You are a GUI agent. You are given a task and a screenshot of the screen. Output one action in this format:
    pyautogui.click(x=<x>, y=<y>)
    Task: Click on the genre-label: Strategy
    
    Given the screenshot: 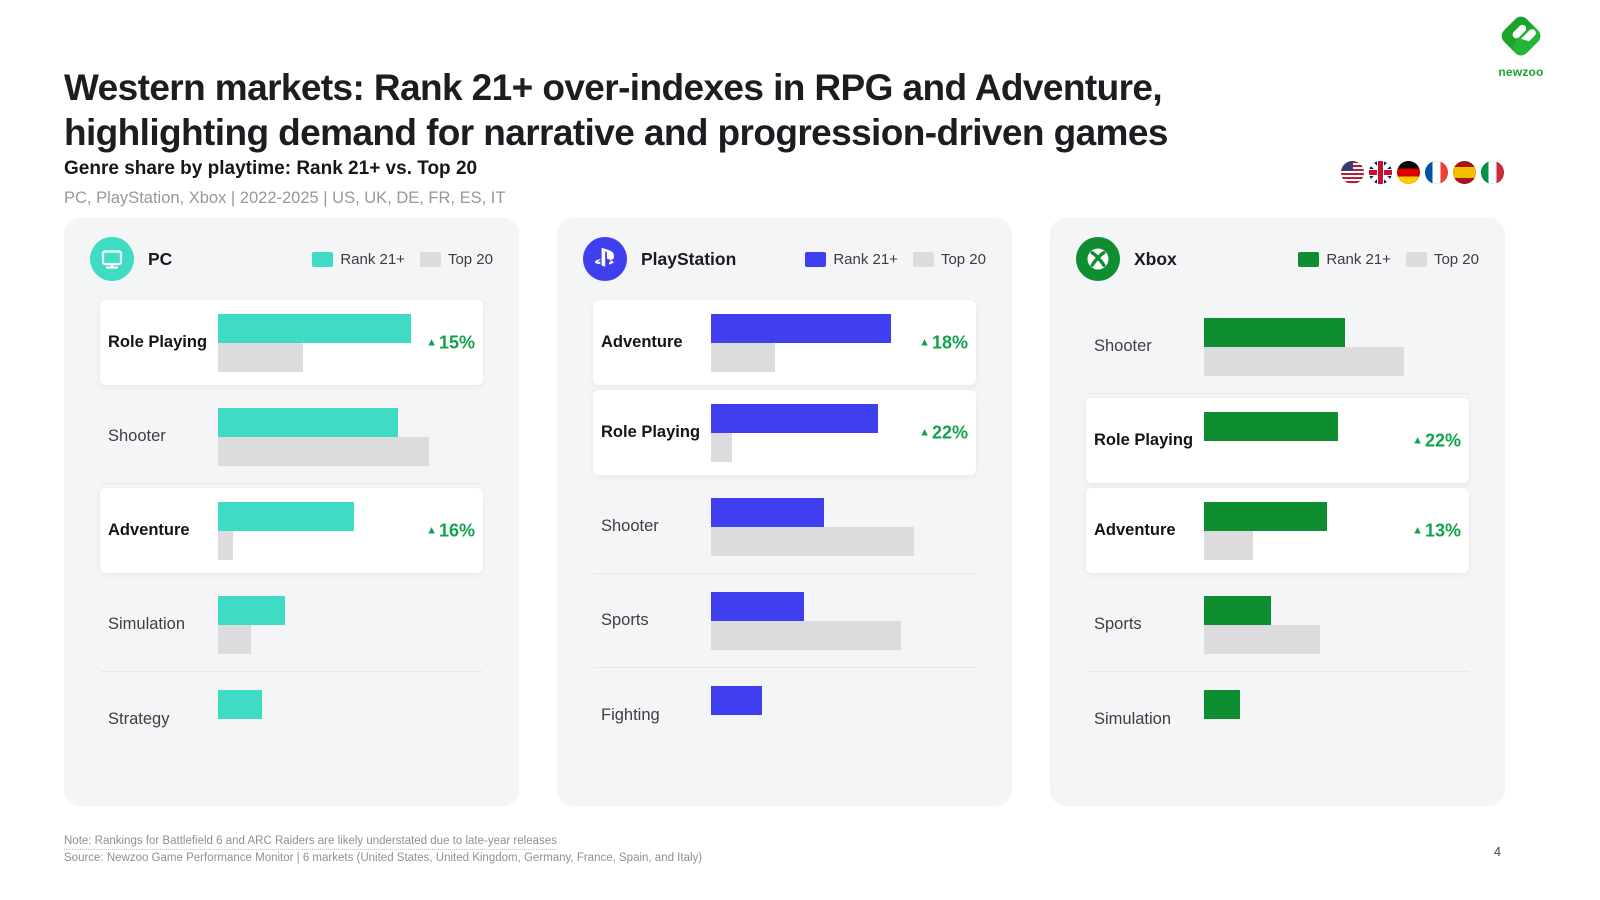 What is the action you would take?
    pyautogui.click(x=139, y=718)
    